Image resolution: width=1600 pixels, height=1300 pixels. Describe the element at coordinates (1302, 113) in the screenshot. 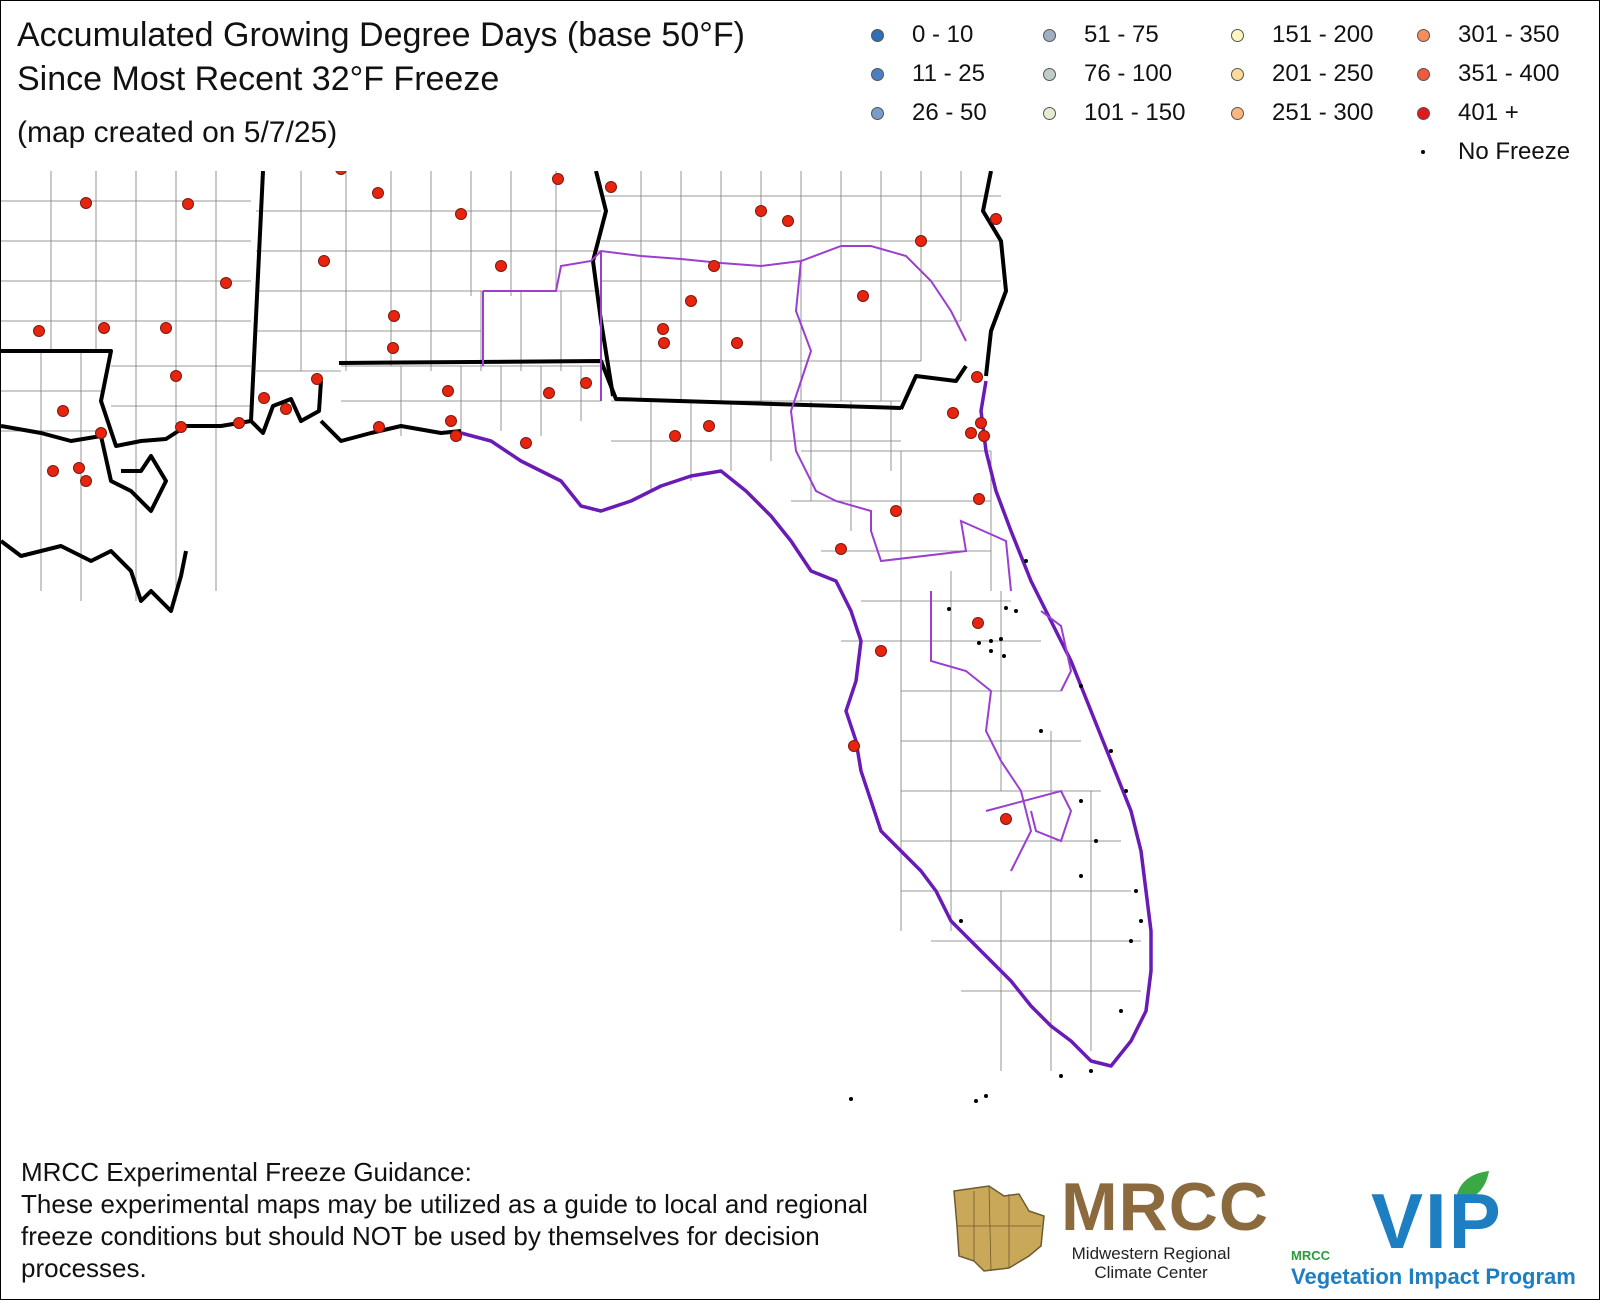

I see `legend-item: 251 - 300` at that location.